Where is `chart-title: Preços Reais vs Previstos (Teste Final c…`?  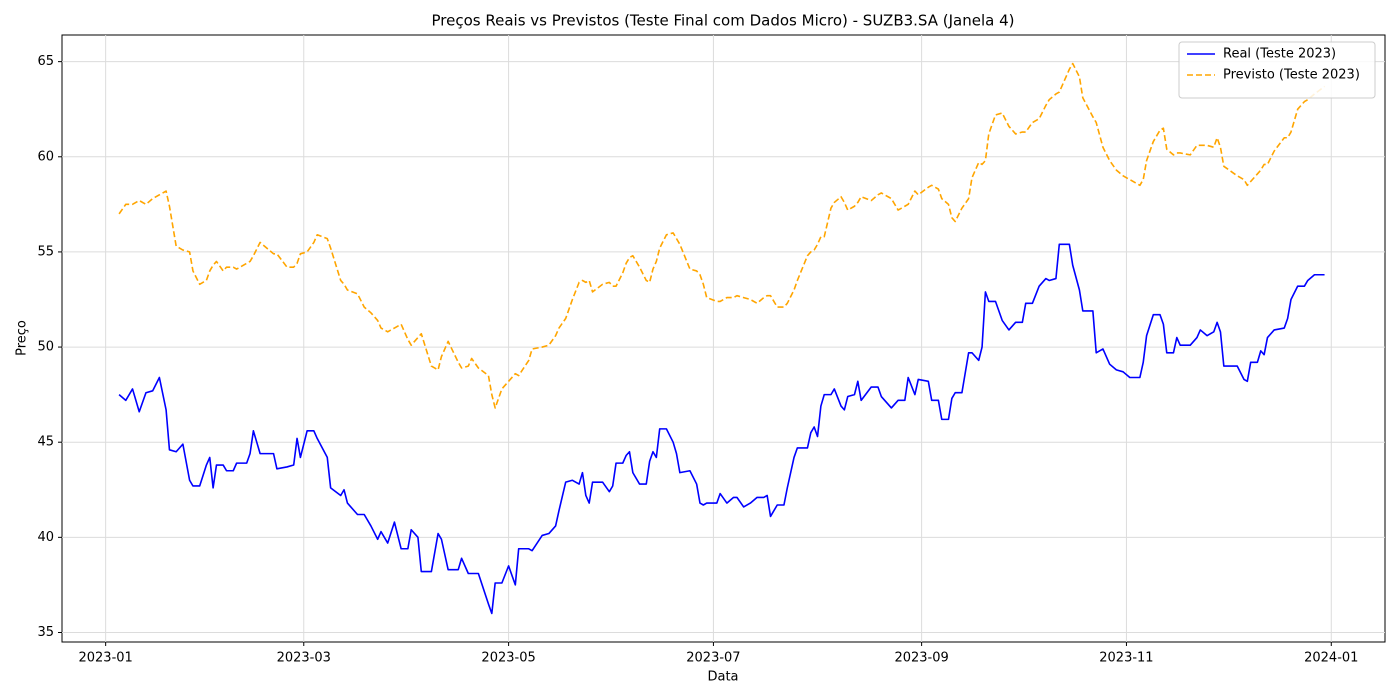 chart-title: Preços Reais vs Previstos (Teste Final c… is located at coordinates (723, 21).